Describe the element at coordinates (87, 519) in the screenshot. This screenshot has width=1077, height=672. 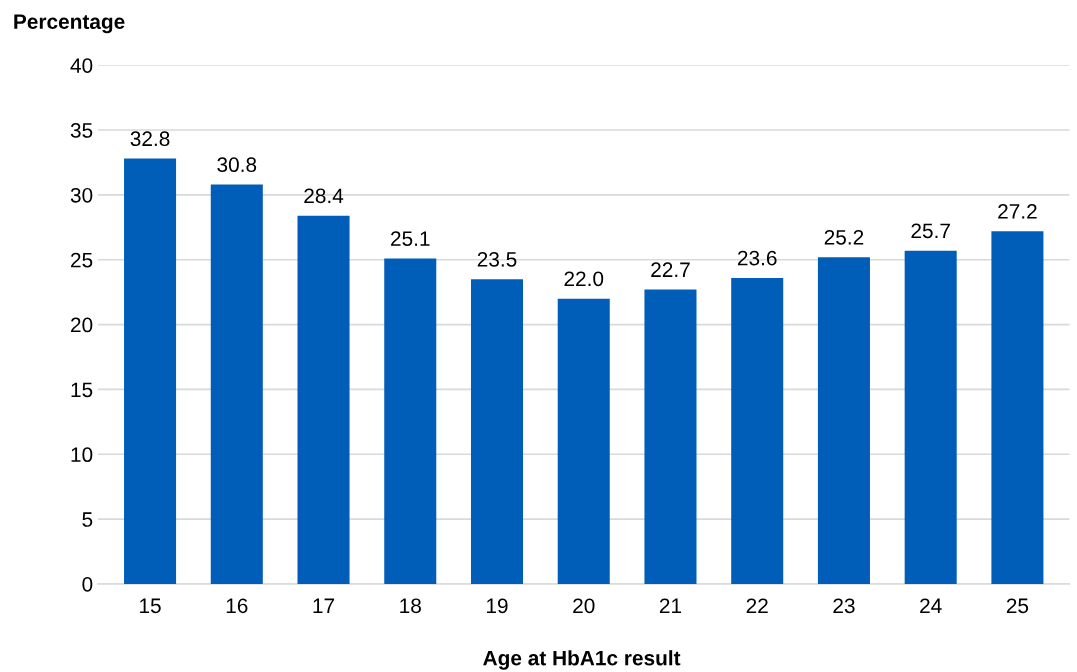
I see `y-tick-label: 5` at that location.